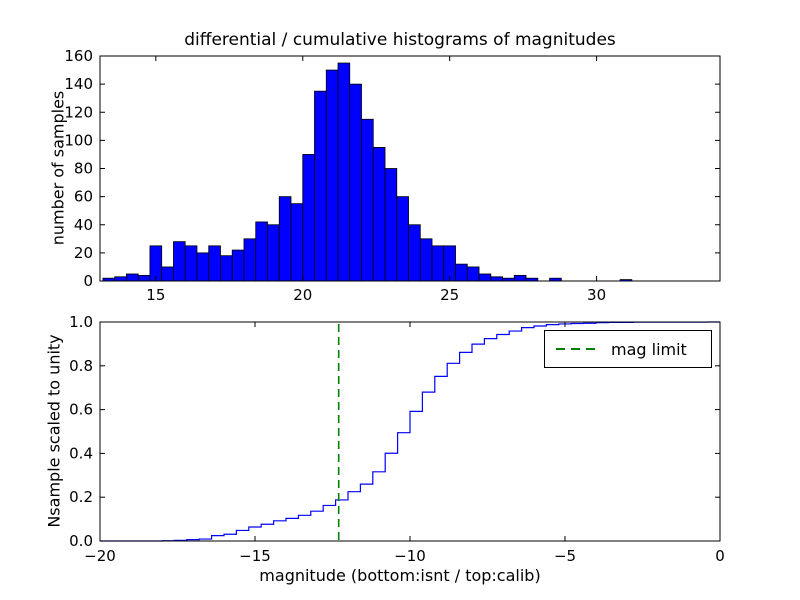 This screenshot has width=800, height=600. Describe the element at coordinates (81, 453) in the screenshot. I see `bottom-y-tick-label: 0.4` at that location.